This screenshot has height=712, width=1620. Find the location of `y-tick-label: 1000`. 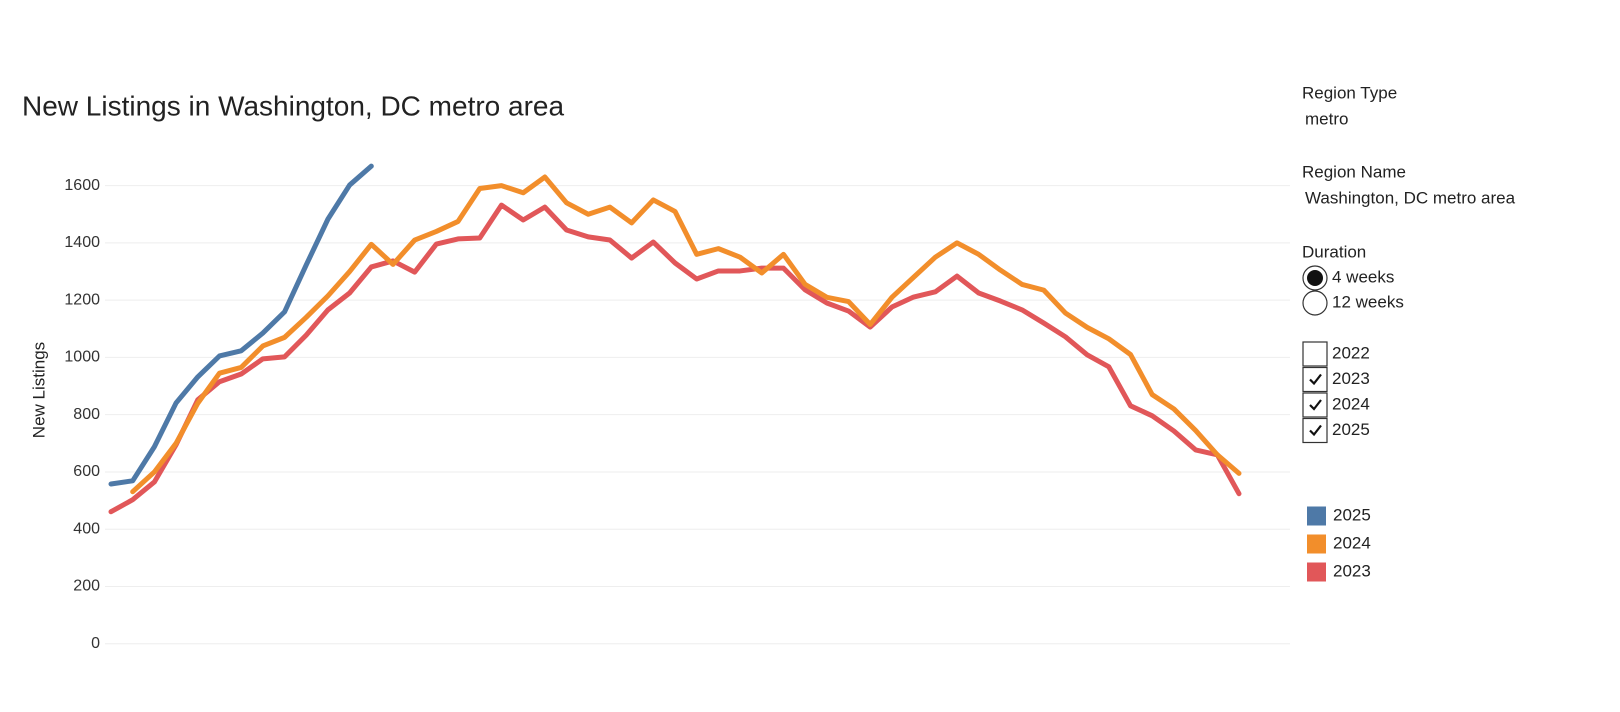

y-tick-label: 1000 is located at coordinates (82, 357).